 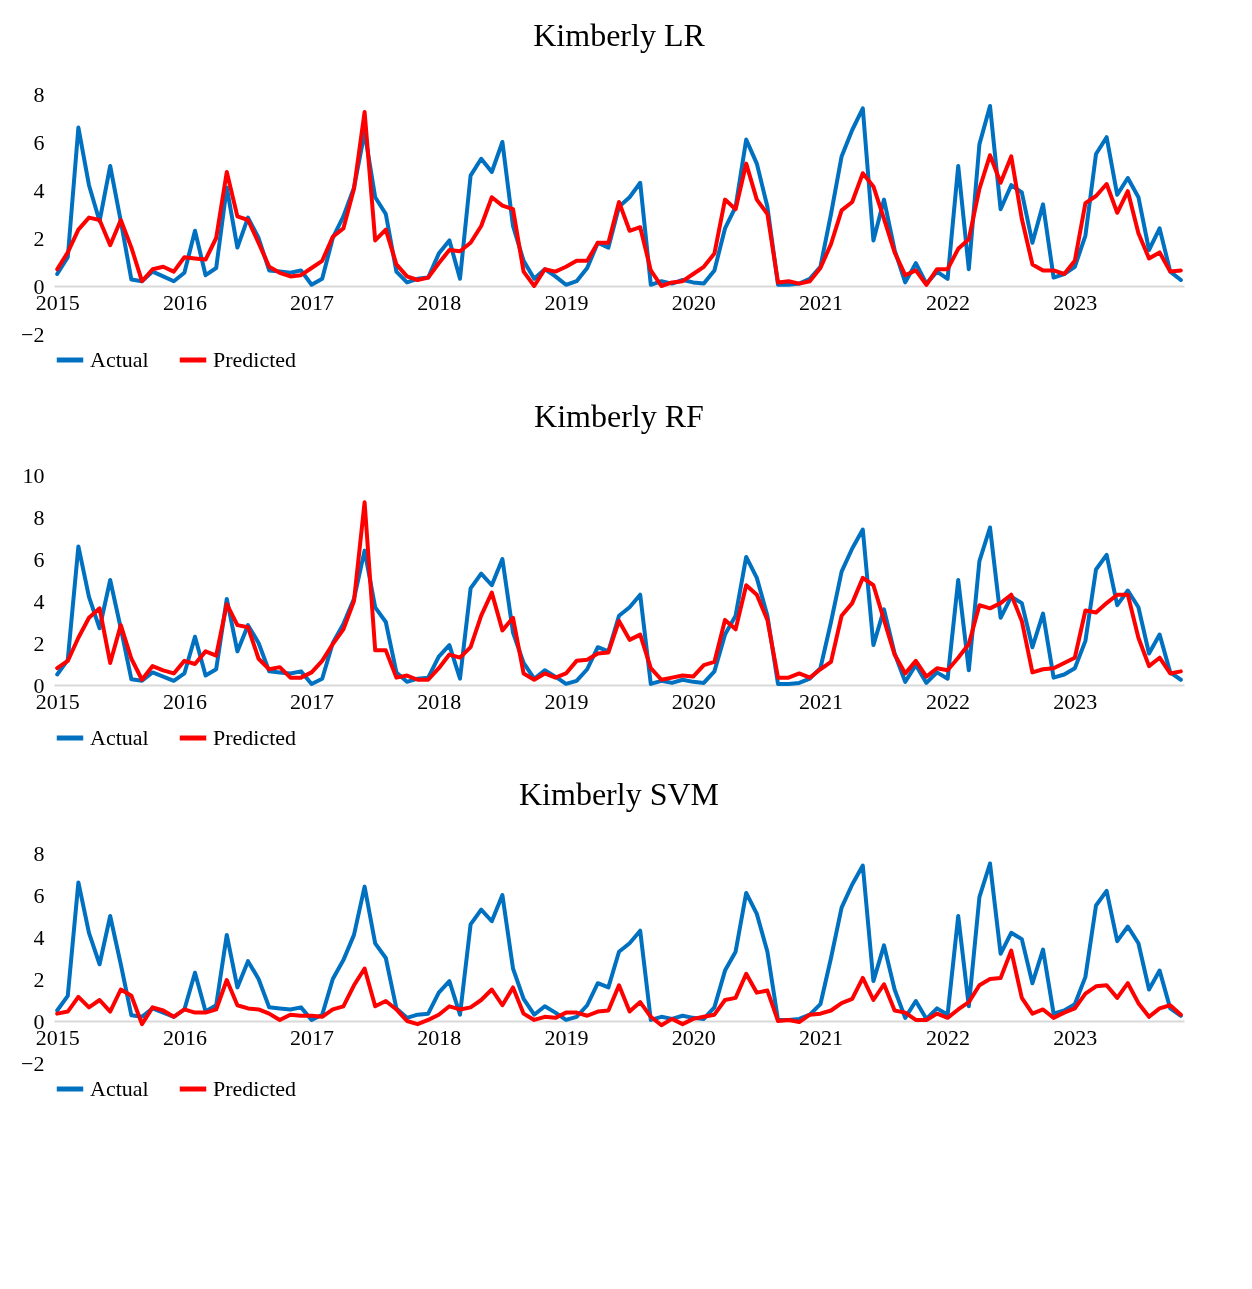 I want to click on y-tick-label: 10, so click(x=33, y=475).